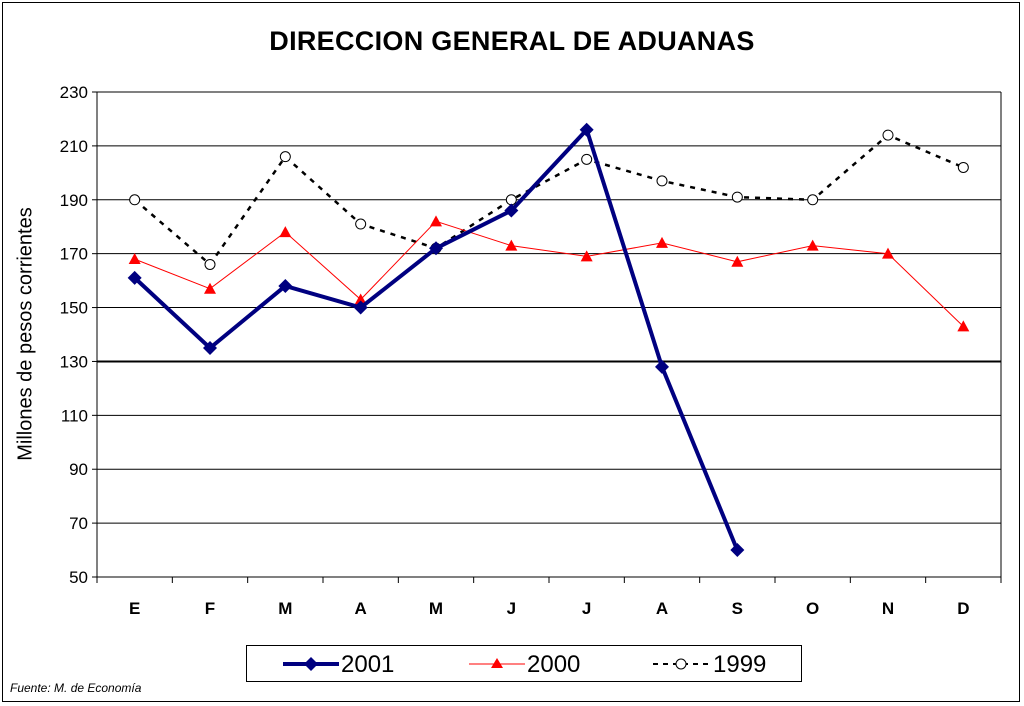 This screenshot has height=706, width=1024. Describe the element at coordinates (737, 608) in the screenshot. I see `x-tick-label-8: S` at that location.